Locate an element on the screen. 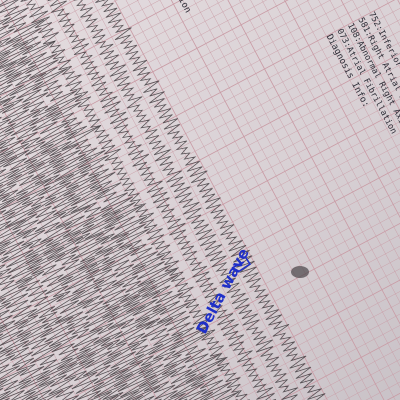 This screenshot has height=400, width=400. arrow is located at coordinates (241, 265).